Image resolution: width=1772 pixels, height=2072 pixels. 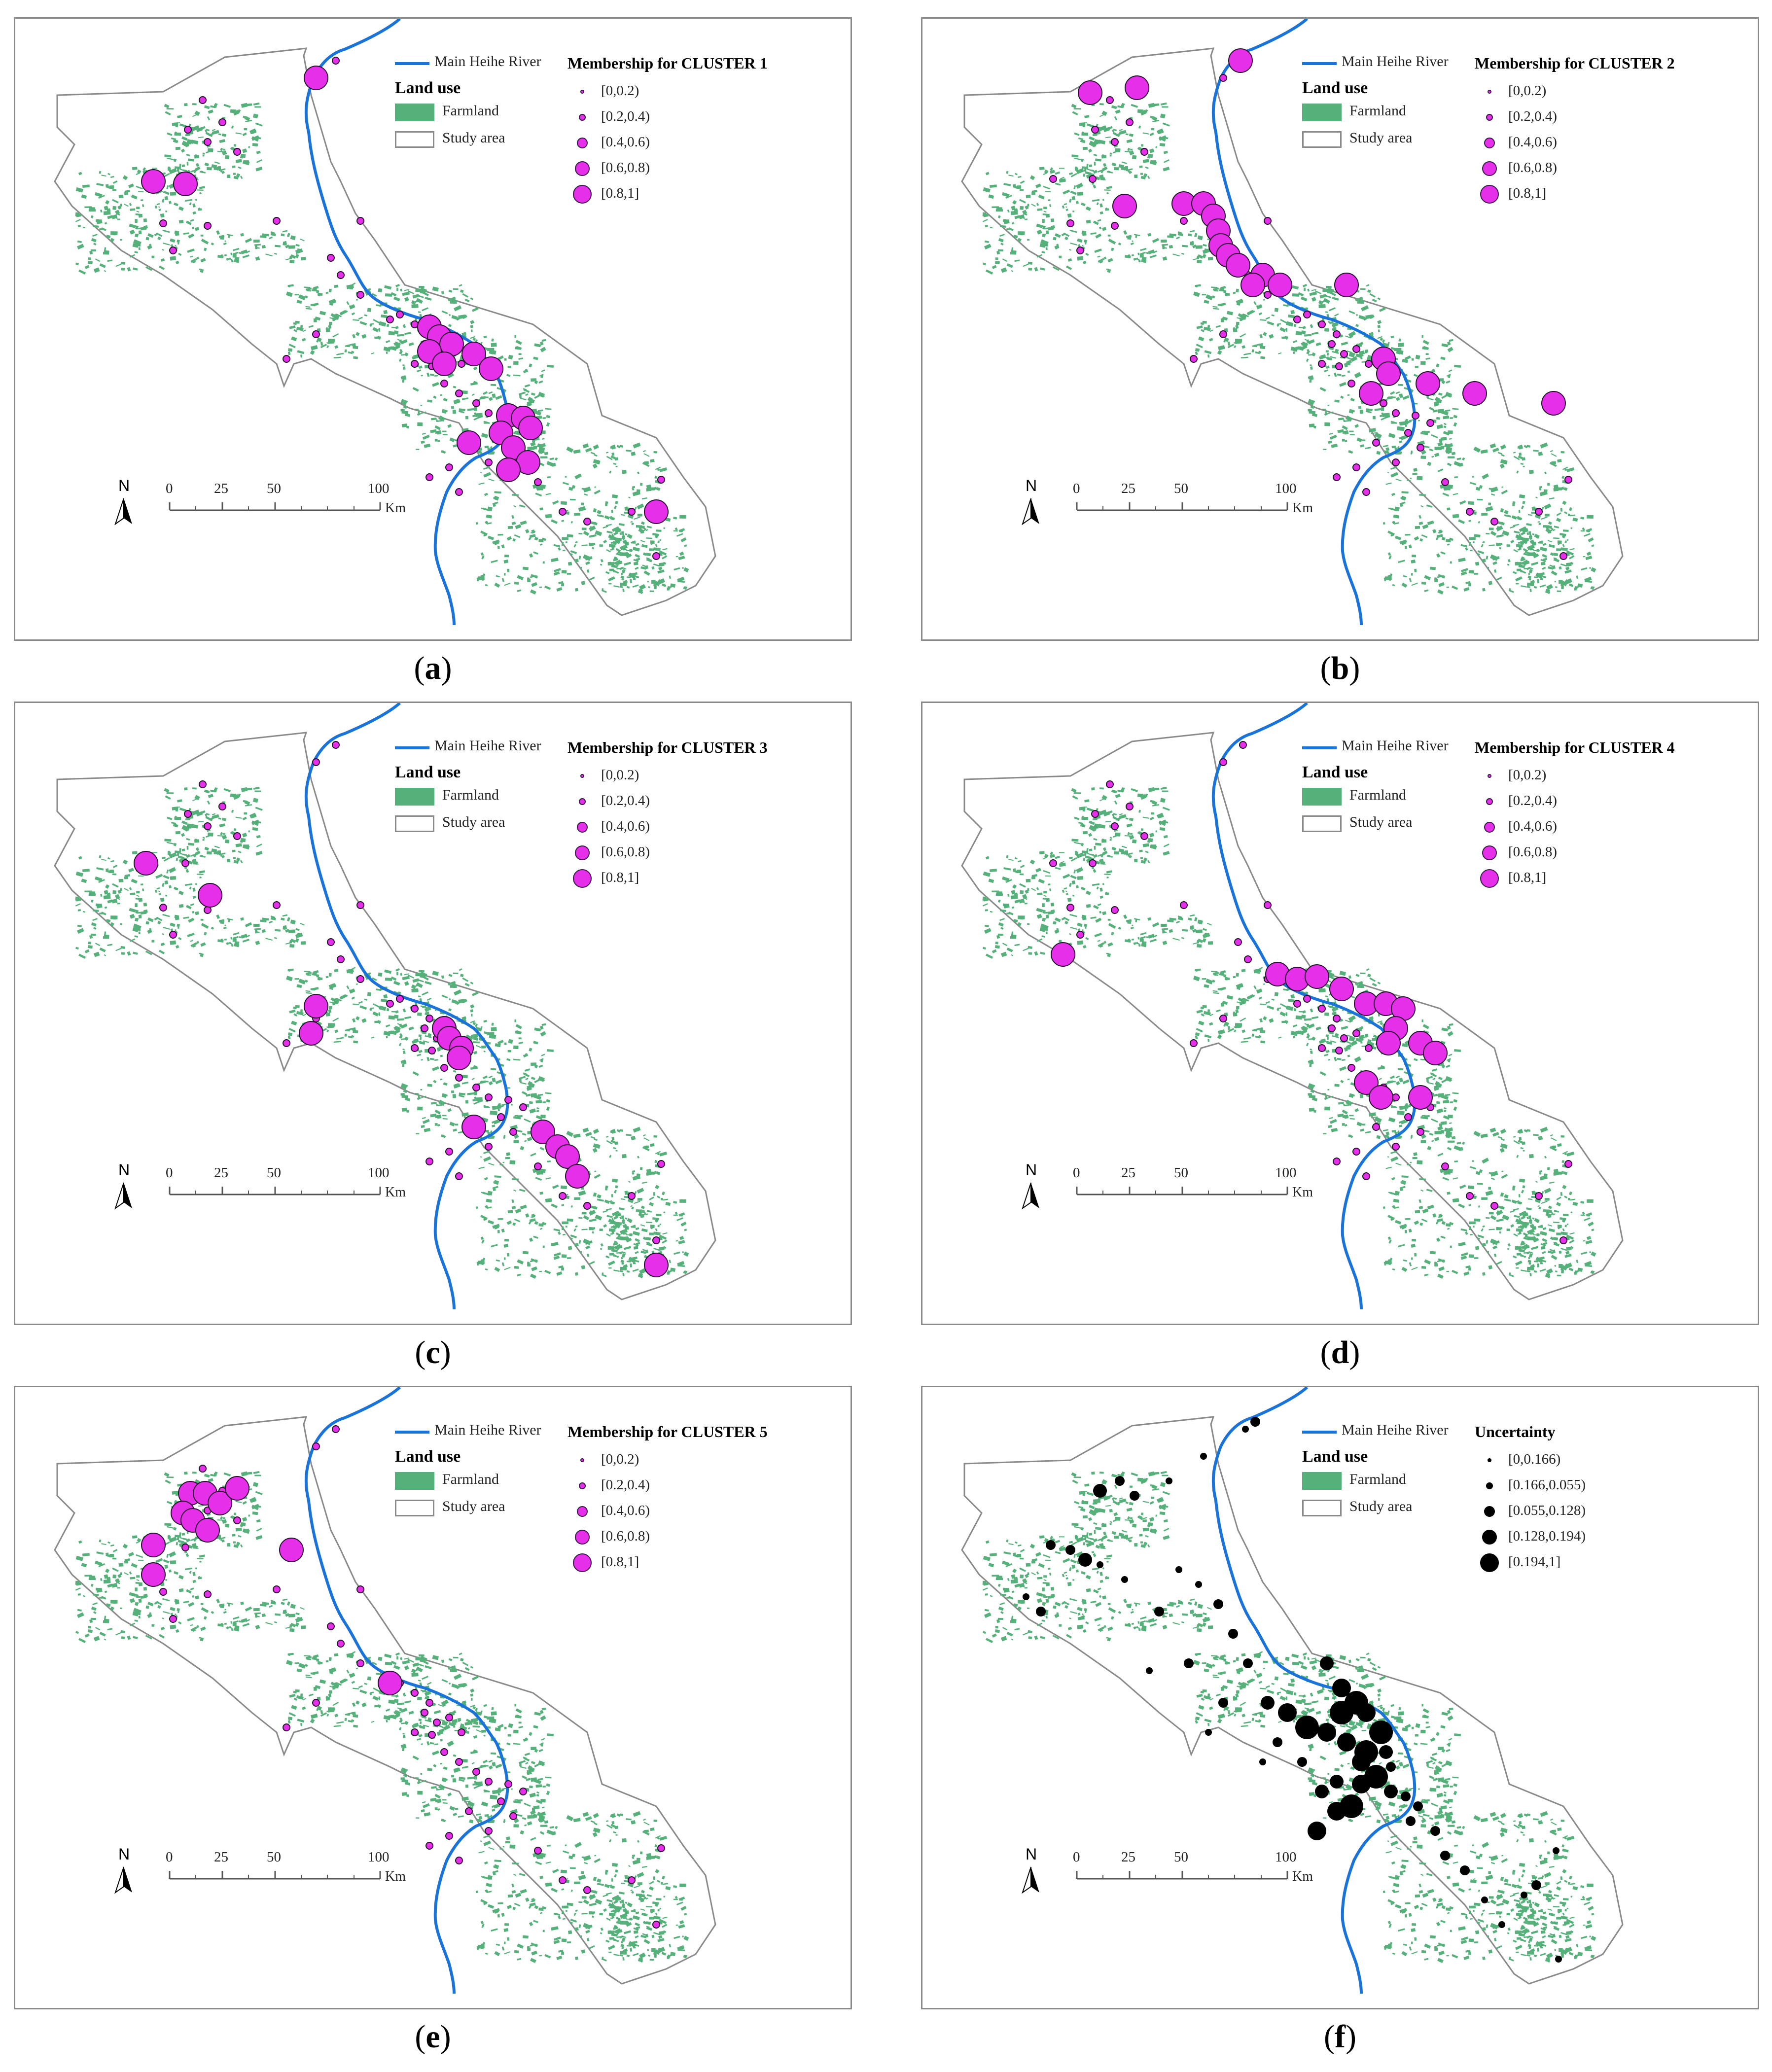 I want to click on sample-site, so click(x=1568, y=480).